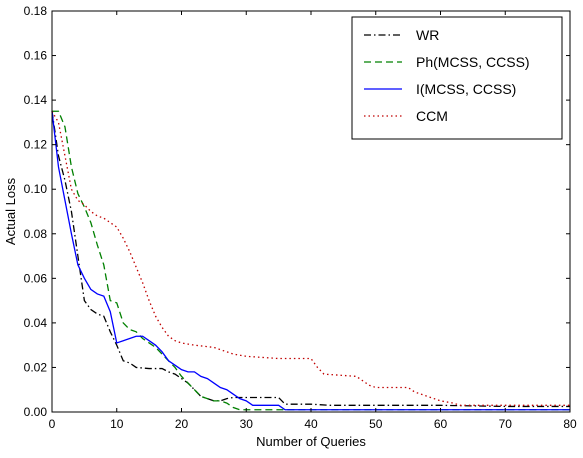  Describe the element at coordinates (36, 11) in the screenshot. I see `y-tick-label: 0.18` at that location.